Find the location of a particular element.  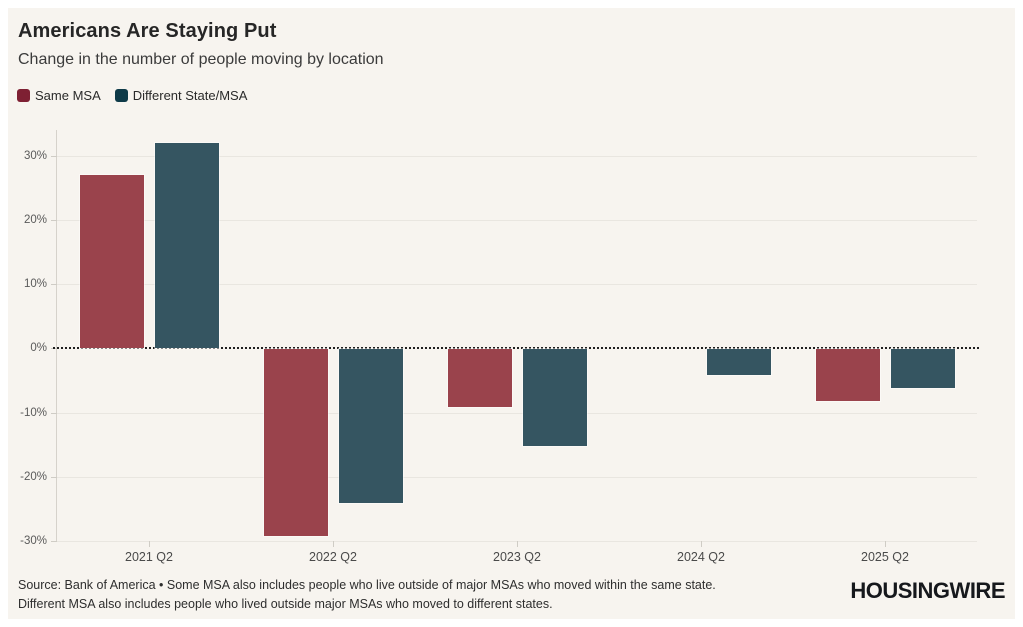

y-axis-label: 30% is located at coordinates (35, 155).